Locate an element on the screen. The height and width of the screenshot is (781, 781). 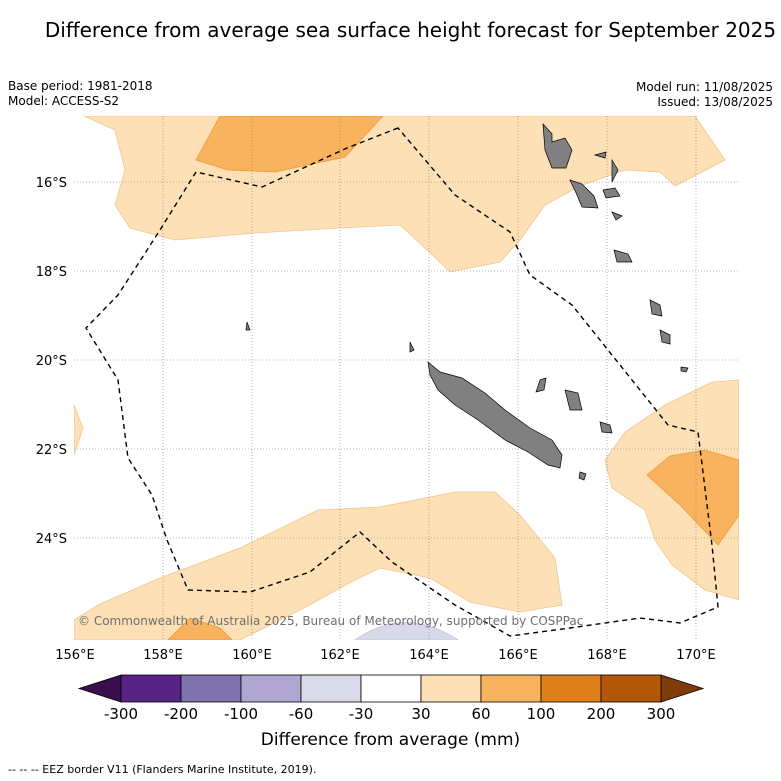
meta-left: Base period: 1981-2018 Model: ACCESS-S2 is located at coordinates (80, 94).